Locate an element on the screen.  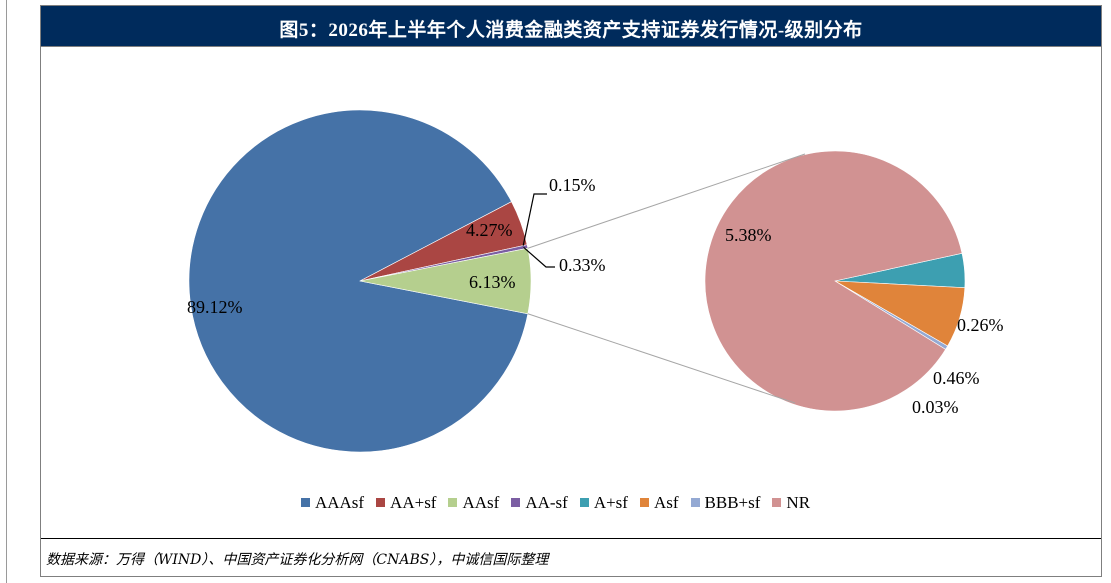
legend-label-asf: Asf is located at coordinates (666, 502).